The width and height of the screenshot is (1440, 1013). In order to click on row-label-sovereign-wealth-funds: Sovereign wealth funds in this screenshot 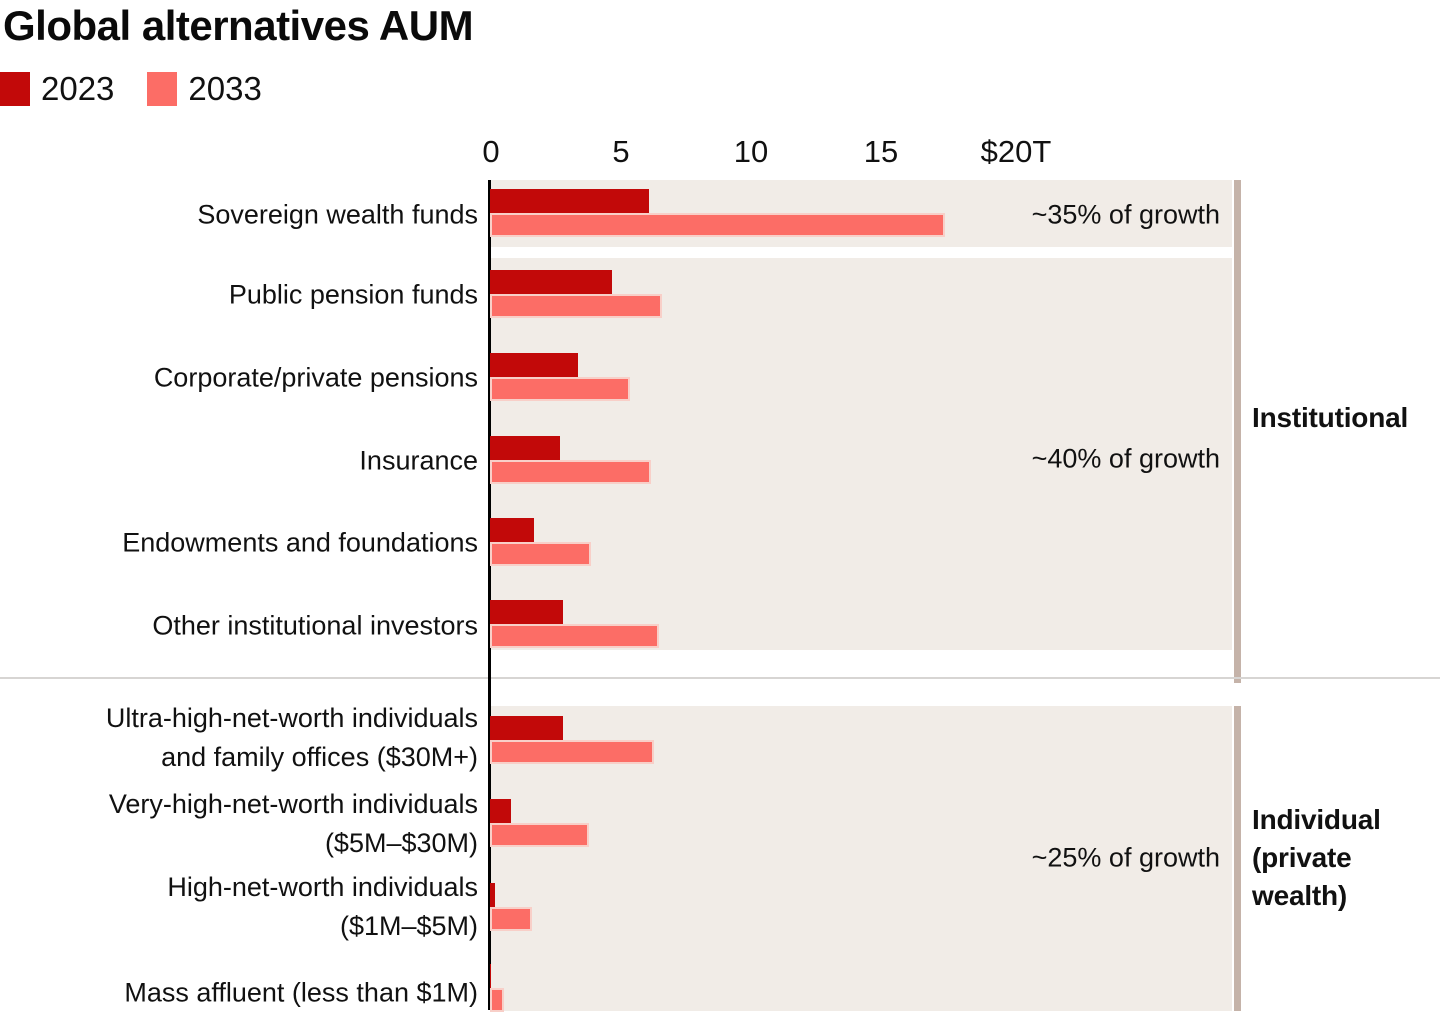, I will do `click(337, 214)`.